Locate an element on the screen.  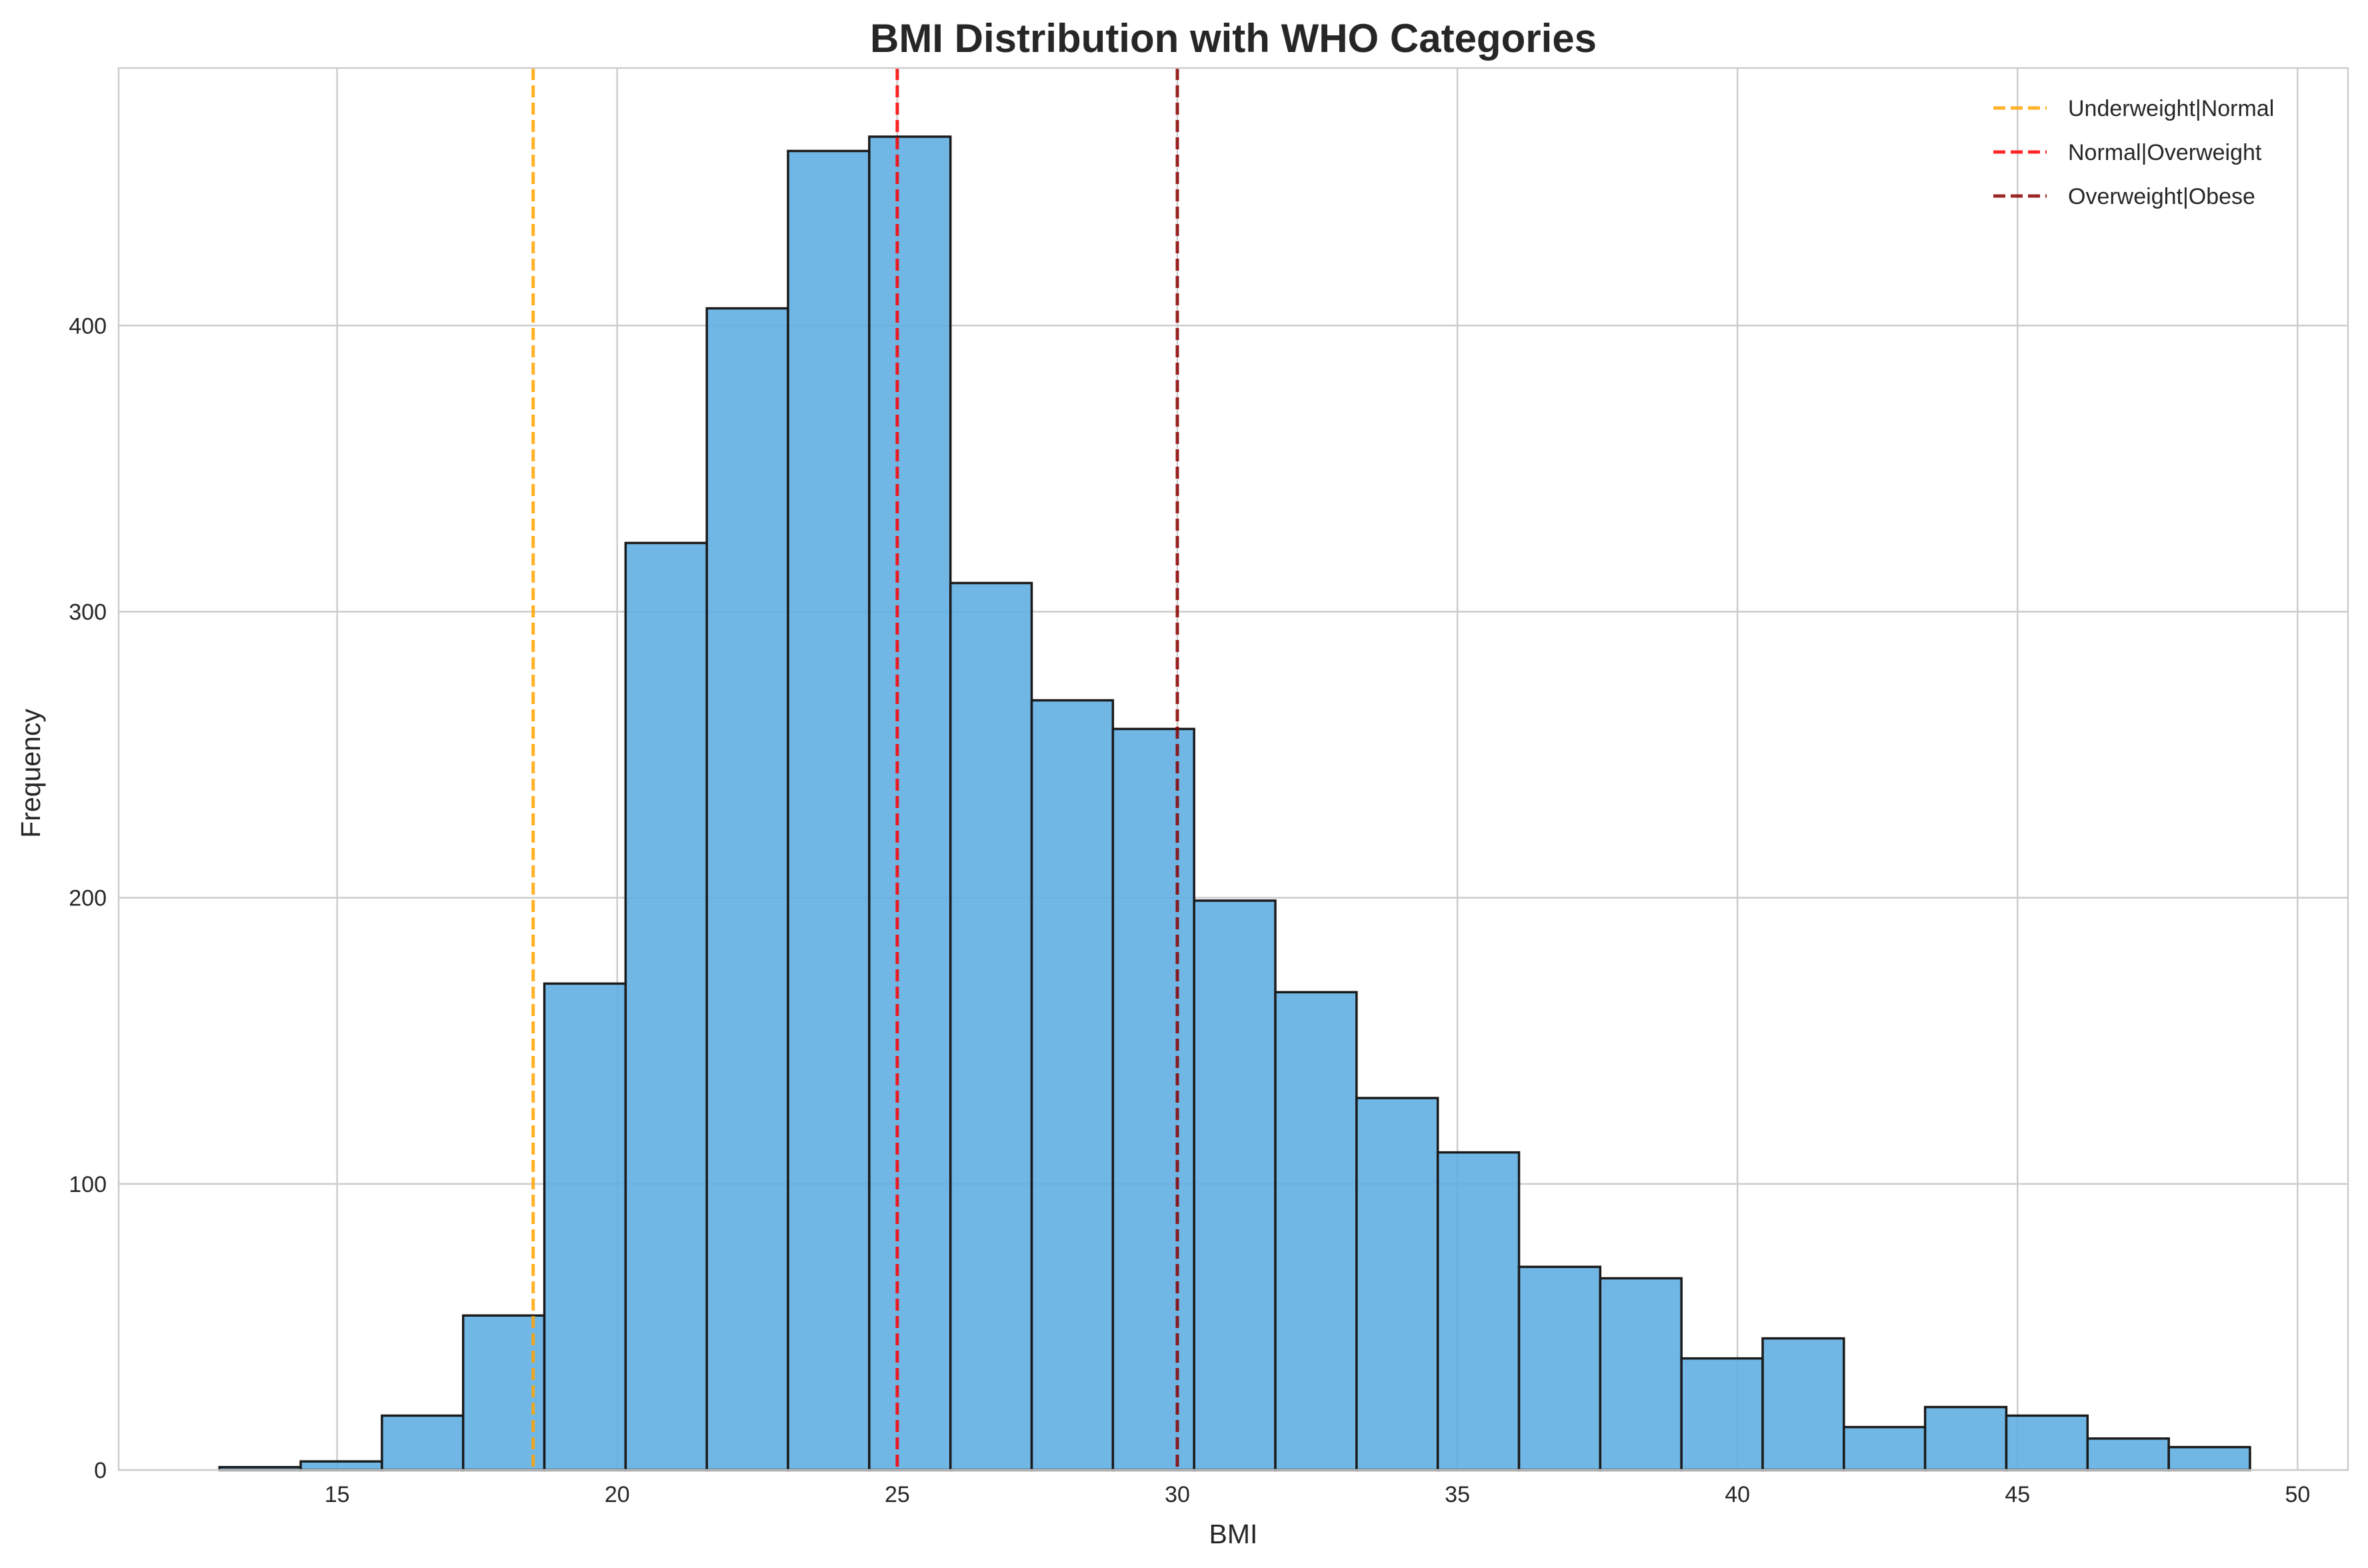
x-tick-label: 20 is located at coordinates (617, 1494).